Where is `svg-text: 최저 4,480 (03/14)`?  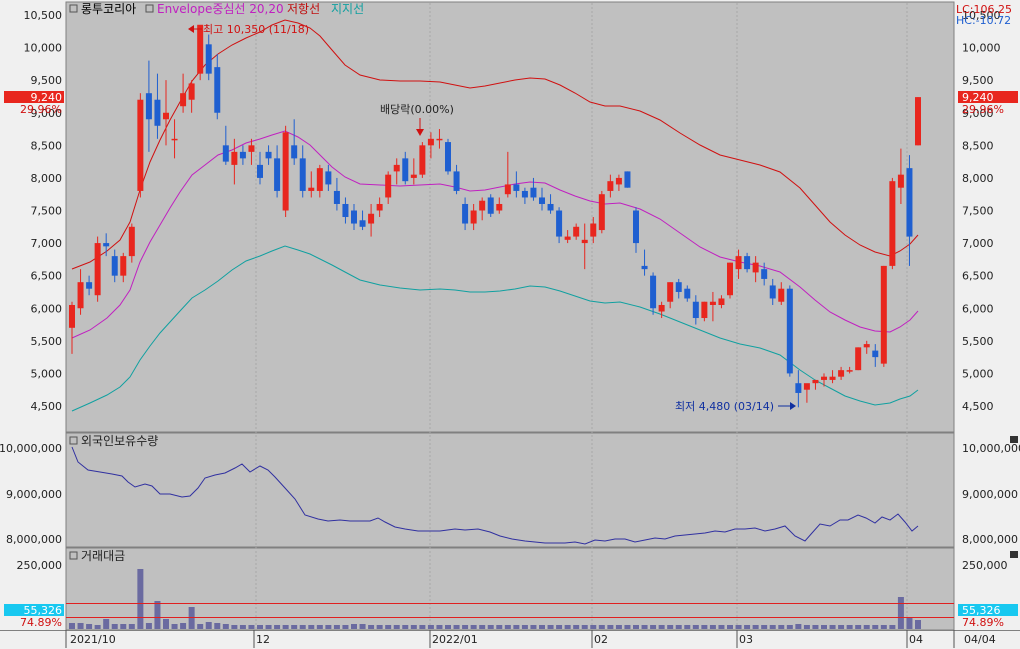
svg-text: 최저 4,480 (03/14) is located at coordinates (724, 406).